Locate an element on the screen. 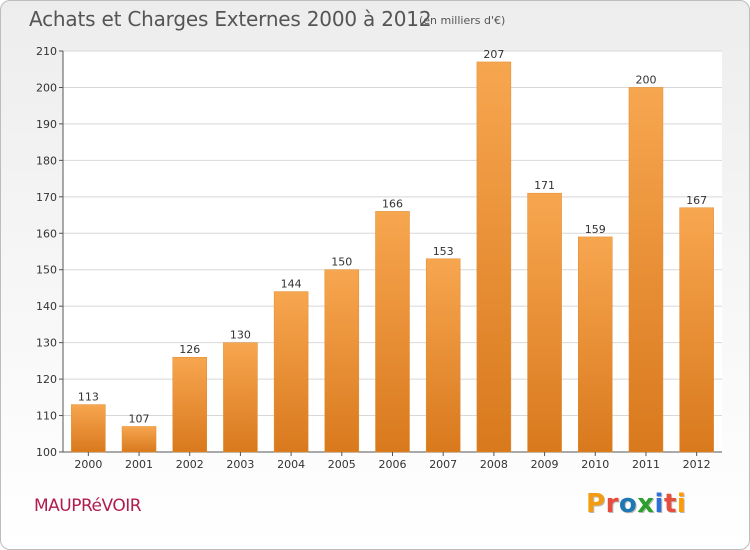 This screenshot has height=550, width=750. x-tick-label: 2010 is located at coordinates (595, 464).